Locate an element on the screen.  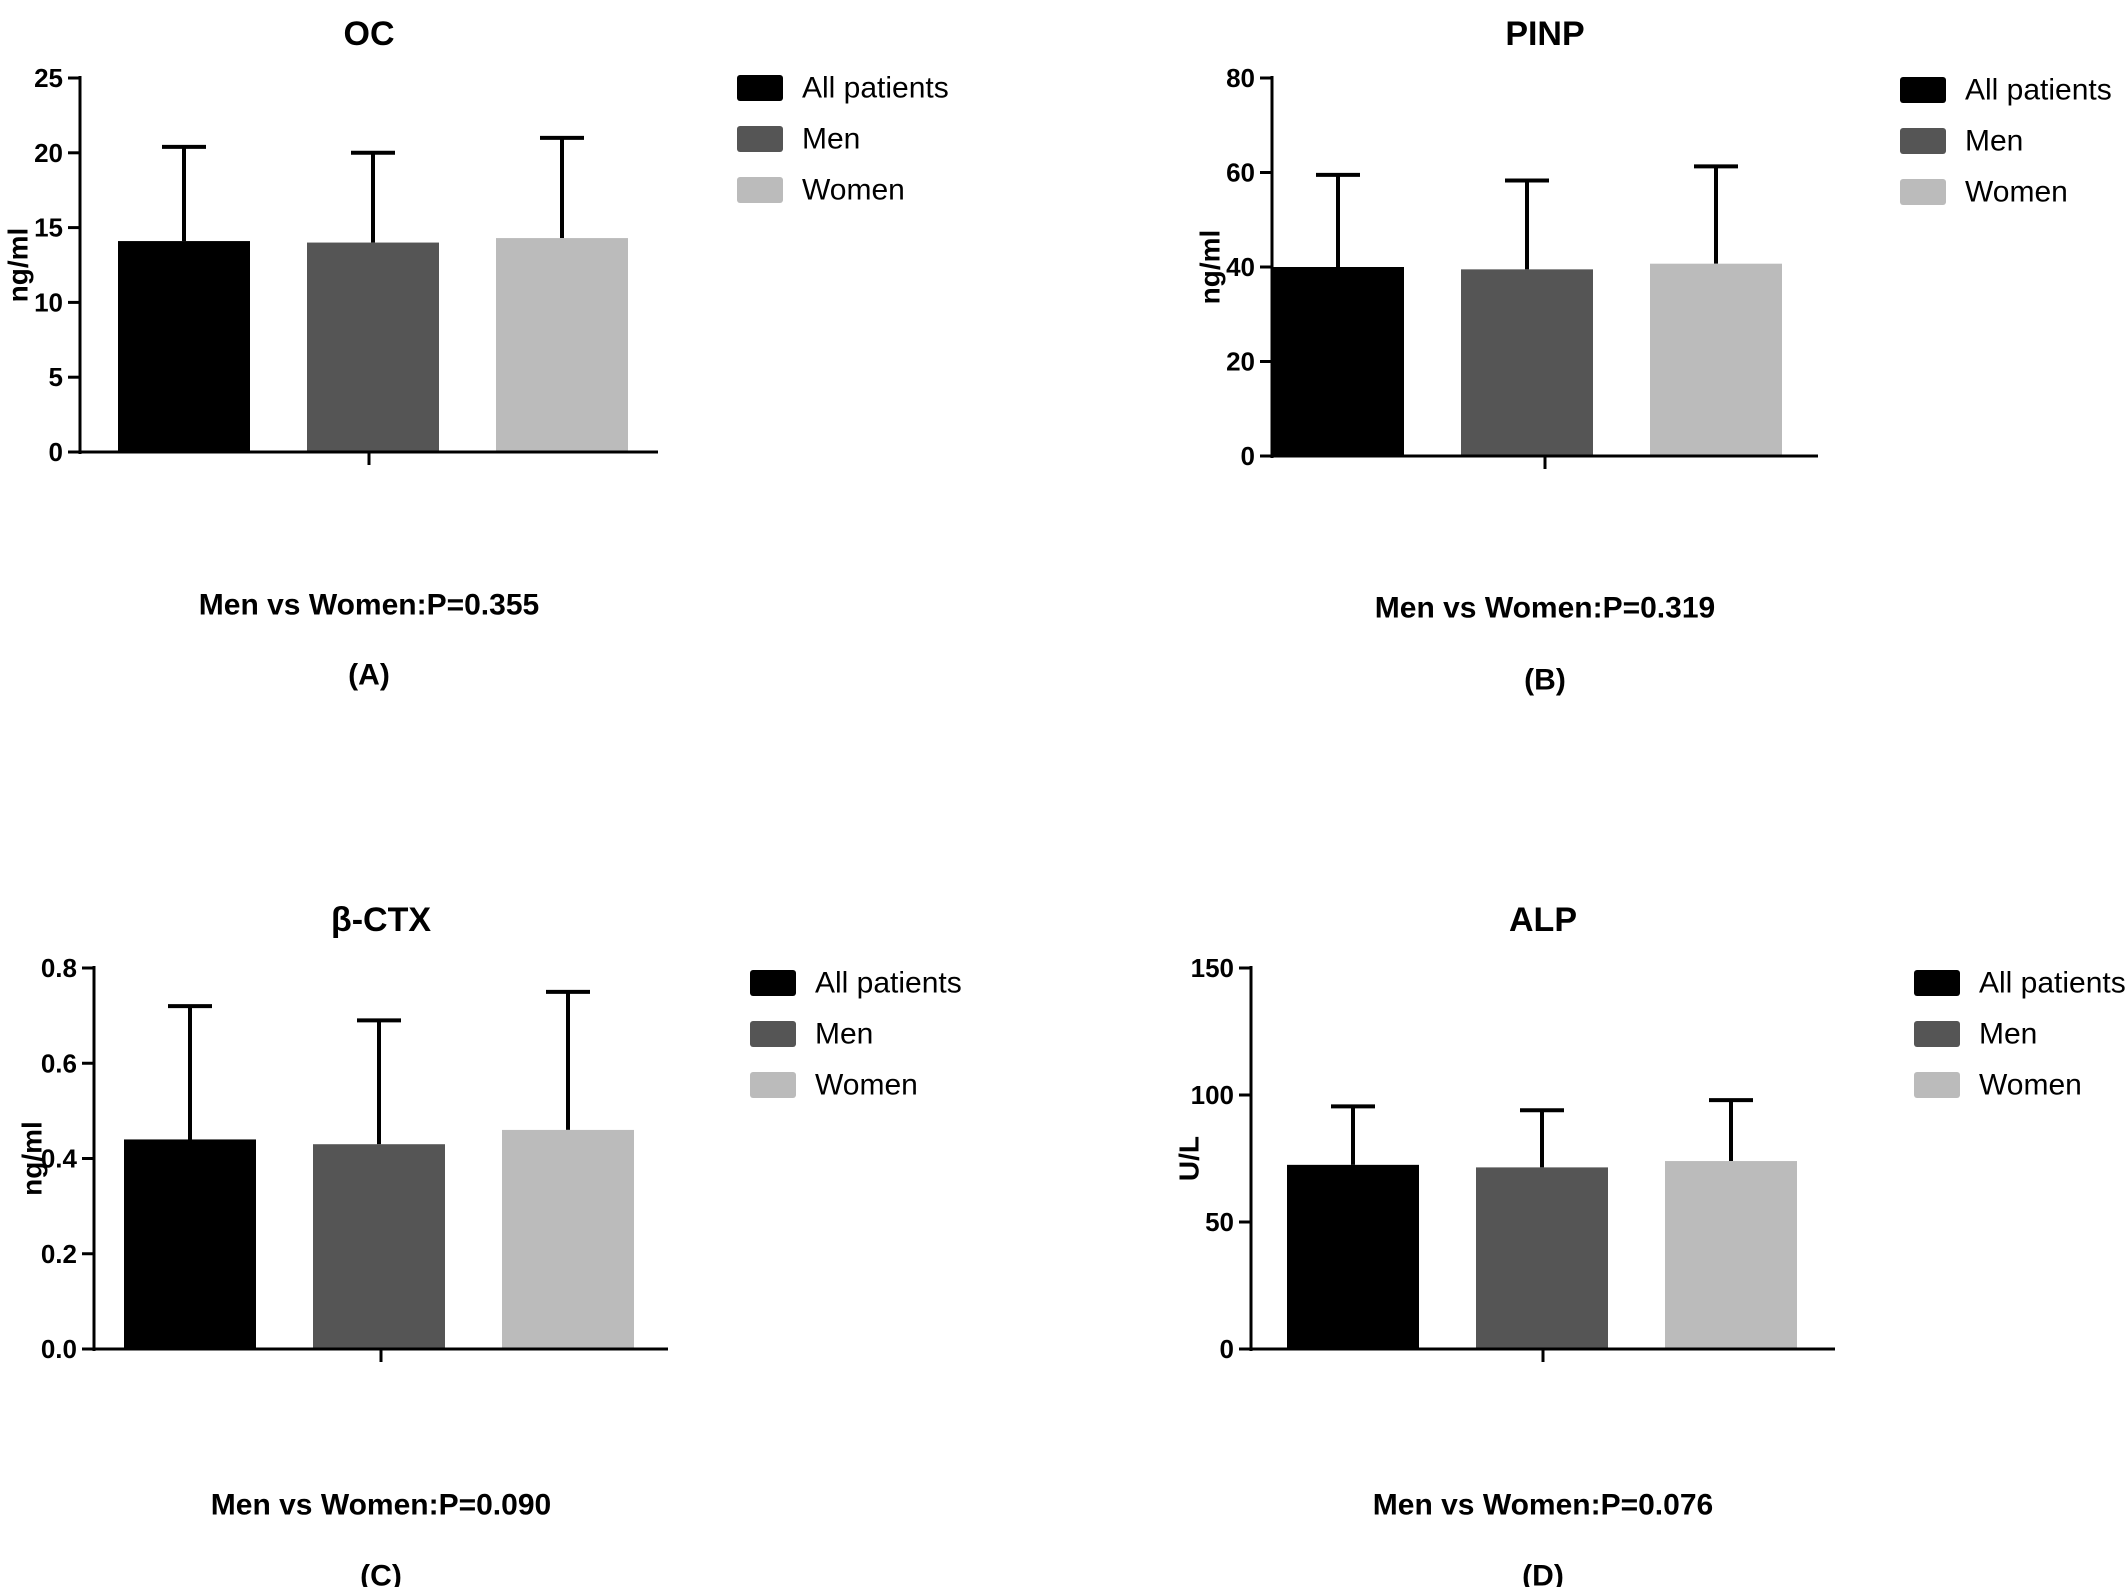
y-tick-label: 0.6 is located at coordinates (59, 1063).